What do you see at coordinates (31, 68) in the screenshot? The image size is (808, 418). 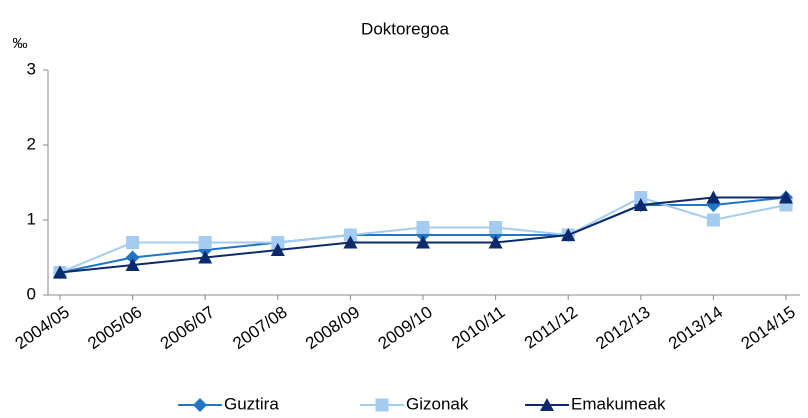 I see `y-tick-label: 3` at bounding box center [31, 68].